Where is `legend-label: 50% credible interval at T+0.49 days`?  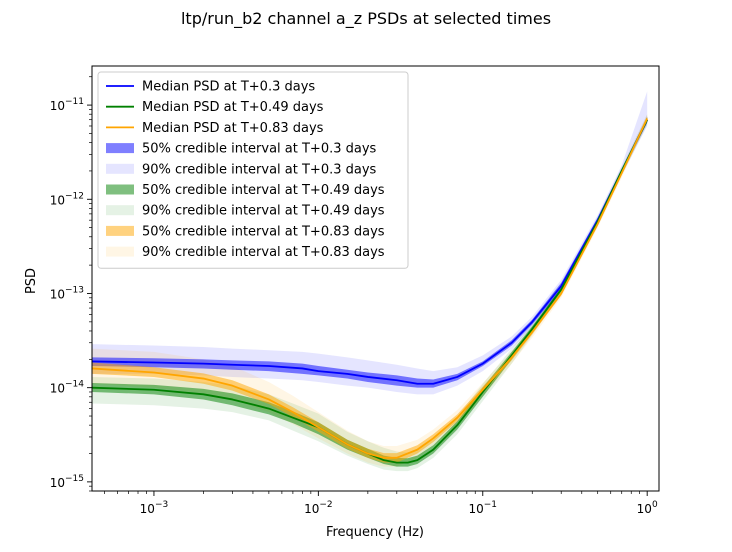
legend-label: 50% credible interval at T+0.49 days is located at coordinates (263, 190).